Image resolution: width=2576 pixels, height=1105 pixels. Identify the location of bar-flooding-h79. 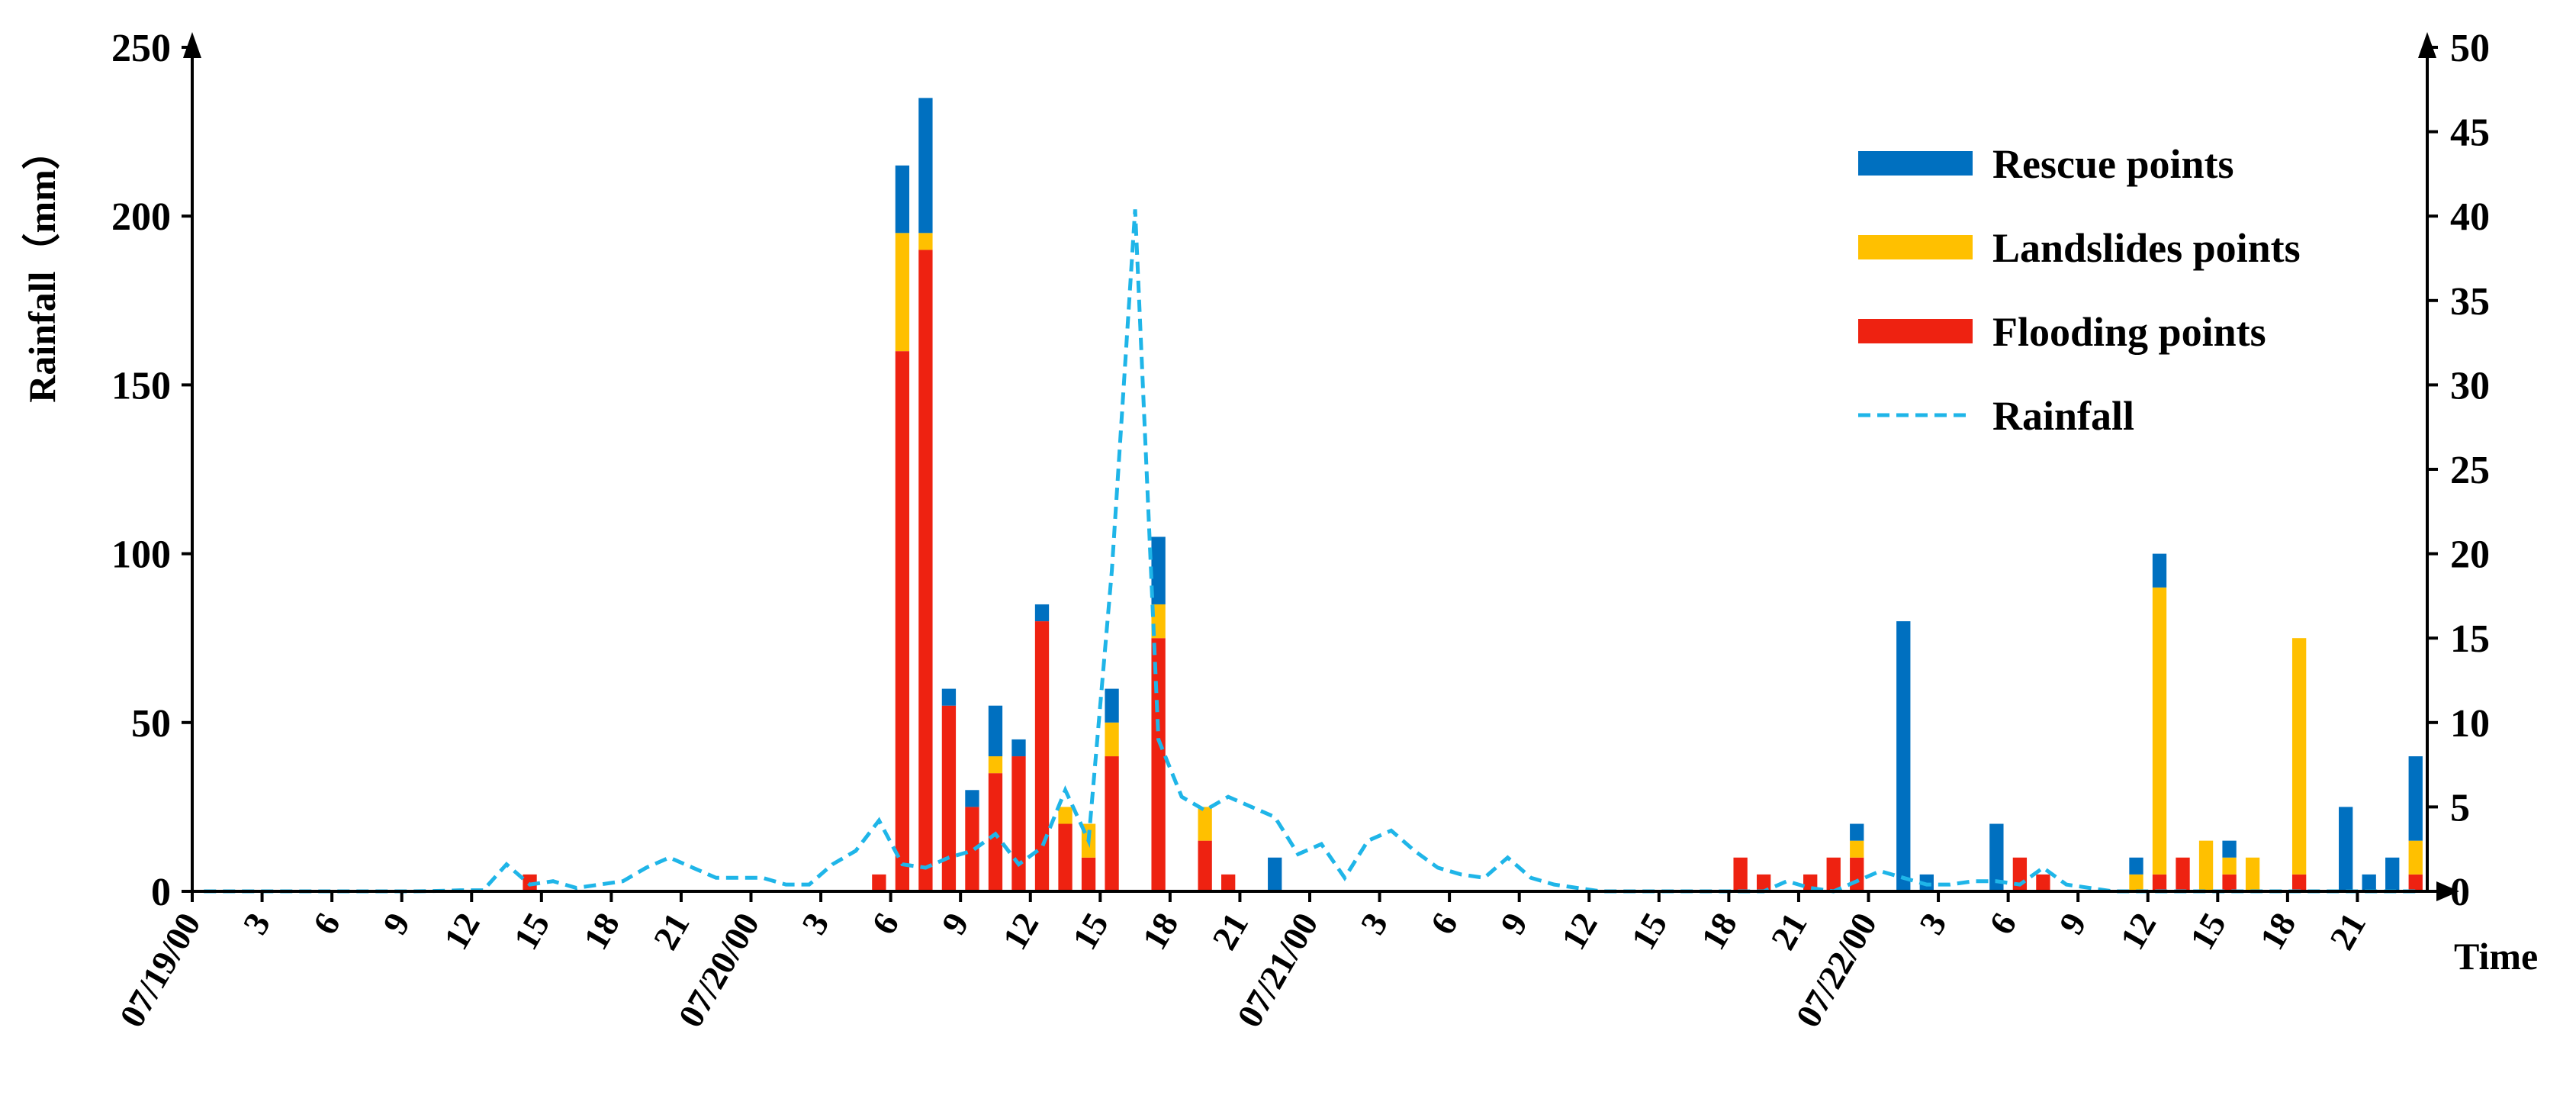
(2043, 883).